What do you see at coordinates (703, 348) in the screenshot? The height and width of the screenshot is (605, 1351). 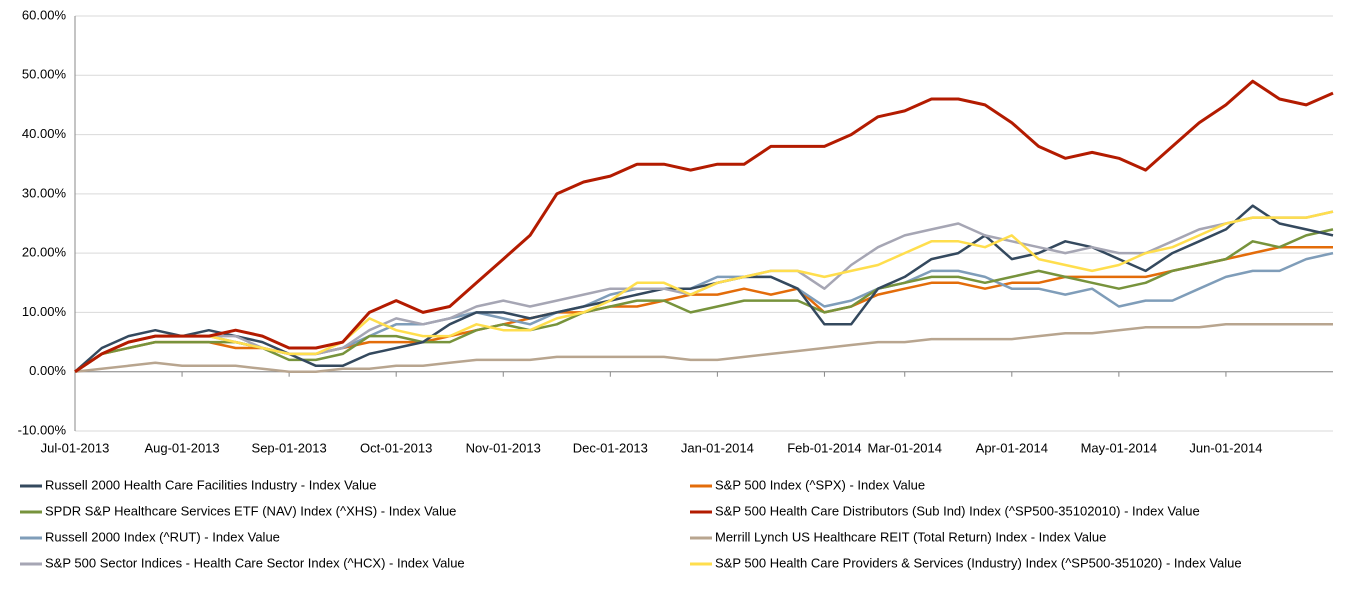 I see `series-line` at bounding box center [703, 348].